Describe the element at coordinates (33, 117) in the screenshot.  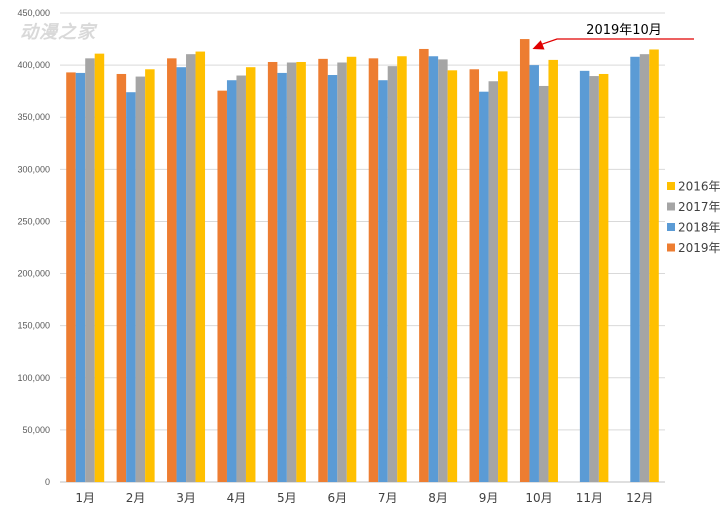
I see `y-tick-label: 350,000` at that location.